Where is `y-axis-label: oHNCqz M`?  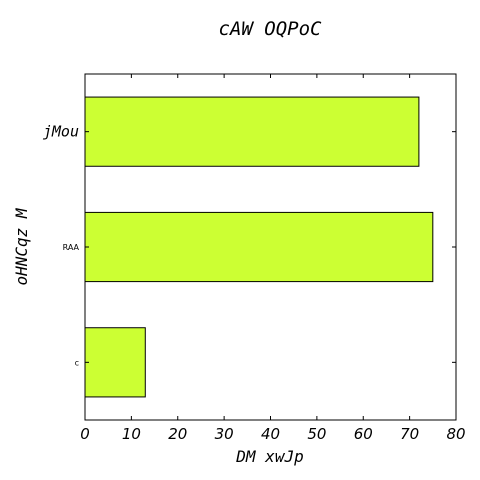
y-axis-label: oHNCqz M is located at coordinates (21, 246).